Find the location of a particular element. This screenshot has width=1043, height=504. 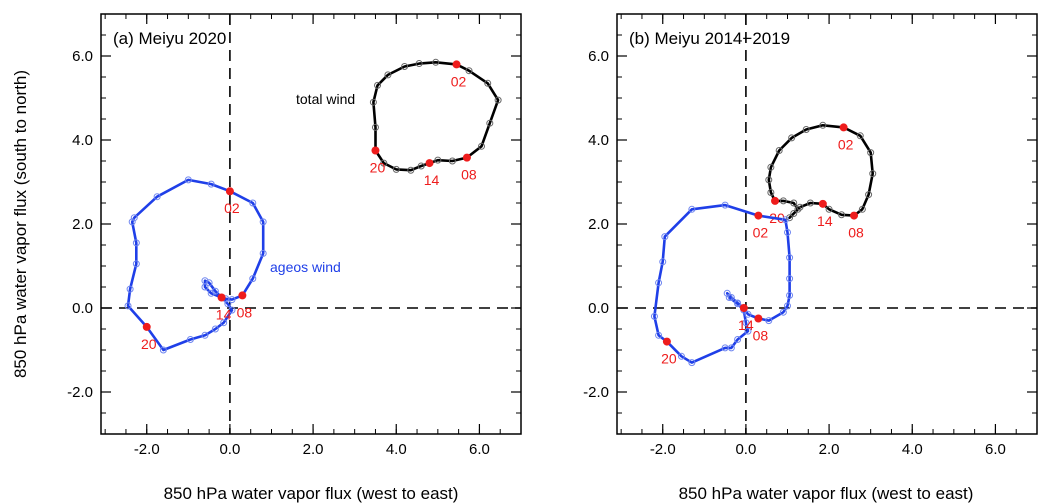

x-axis-title-b: 850 hPa water vapor flux (west to east) is located at coordinates (826, 493).